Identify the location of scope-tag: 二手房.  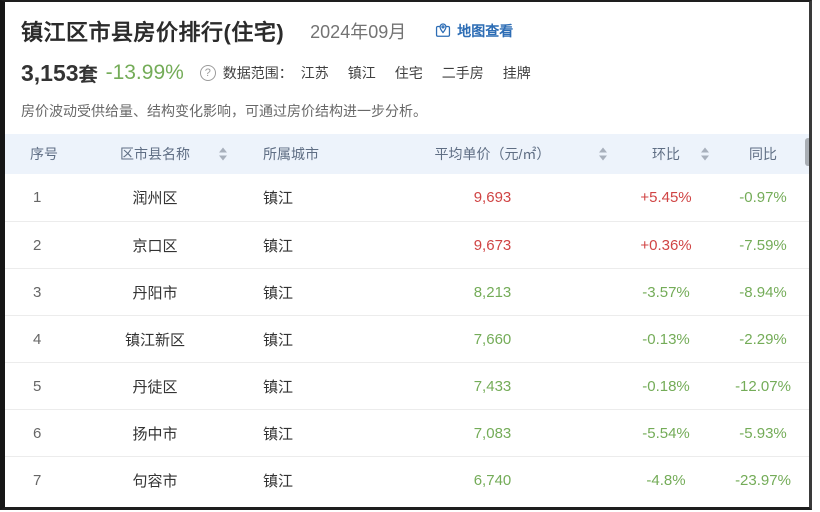
(462, 73).